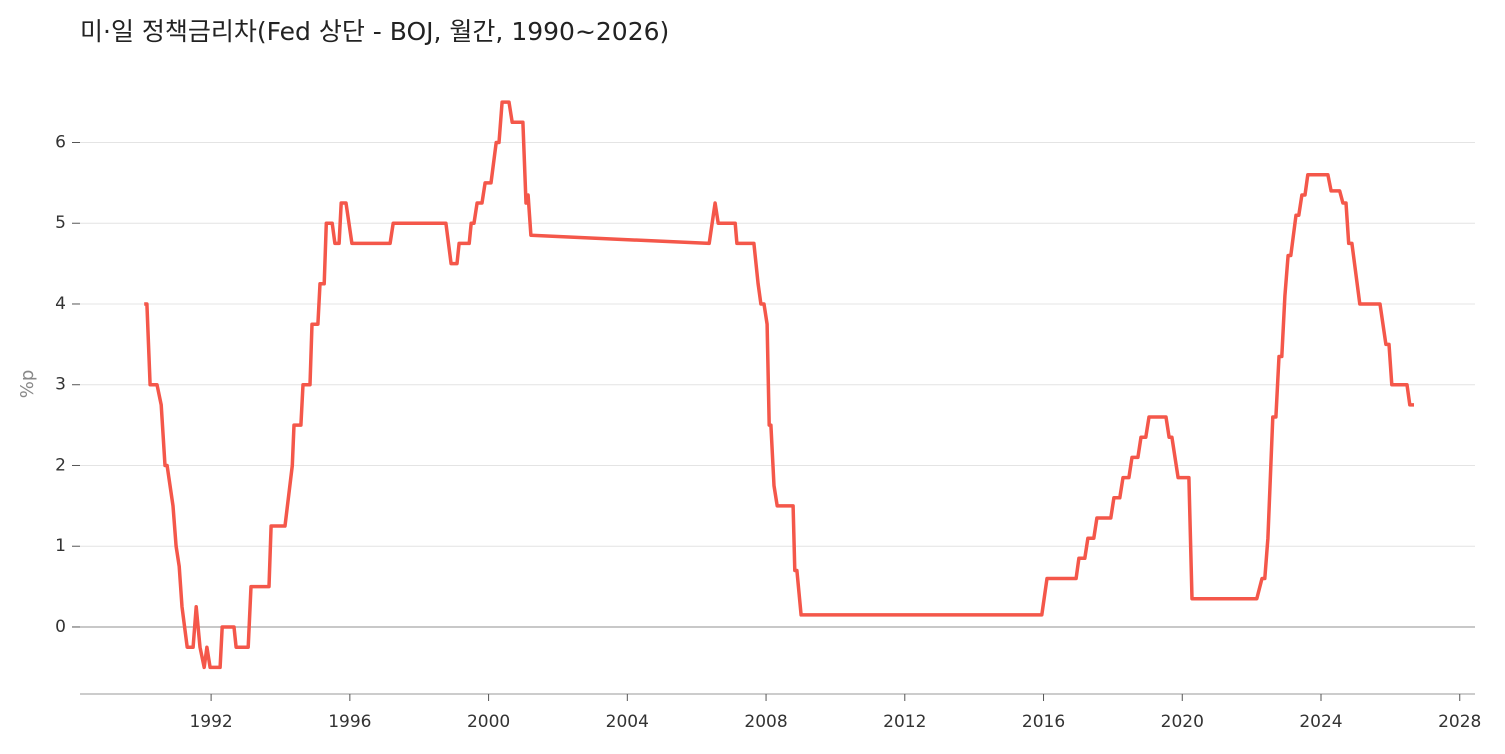 This screenshot has height=754, width=1505. What do you see at coordinates (1459, 722) in the screenshot?
I see `x-tick-label: 2028` at bounding box center [1459, 722].